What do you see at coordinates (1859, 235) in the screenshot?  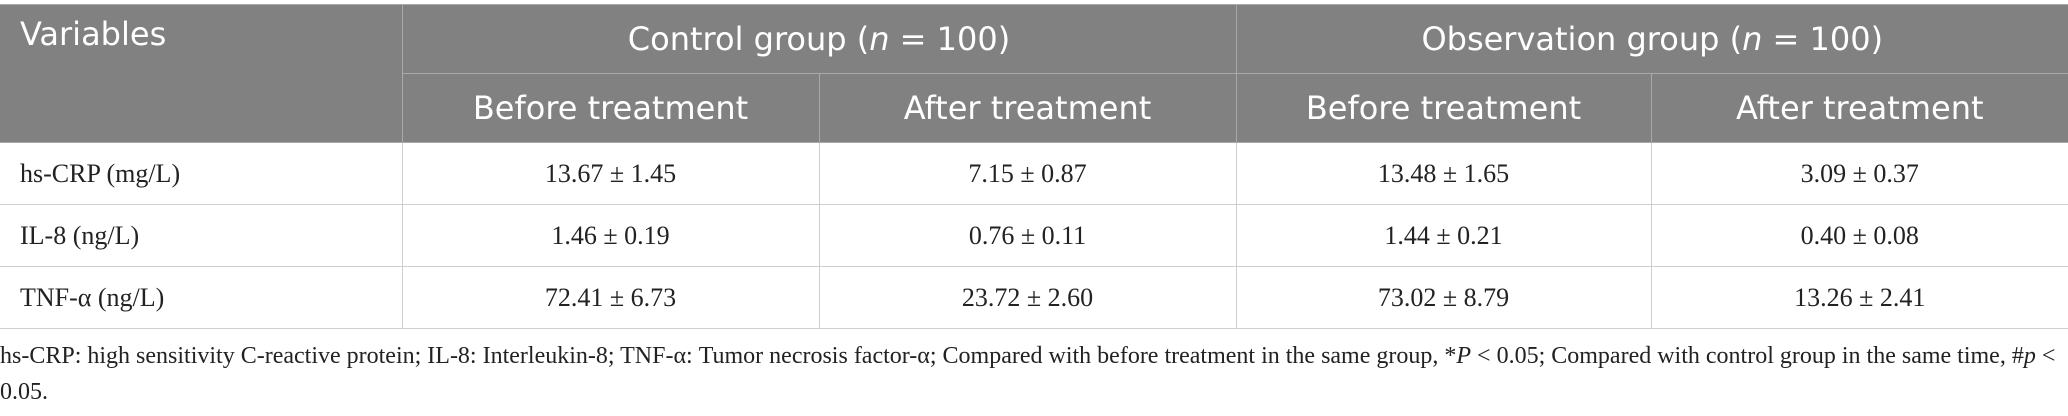 I see `cell: 0.40 ± 0.08` at bounding box center [1859, 235].